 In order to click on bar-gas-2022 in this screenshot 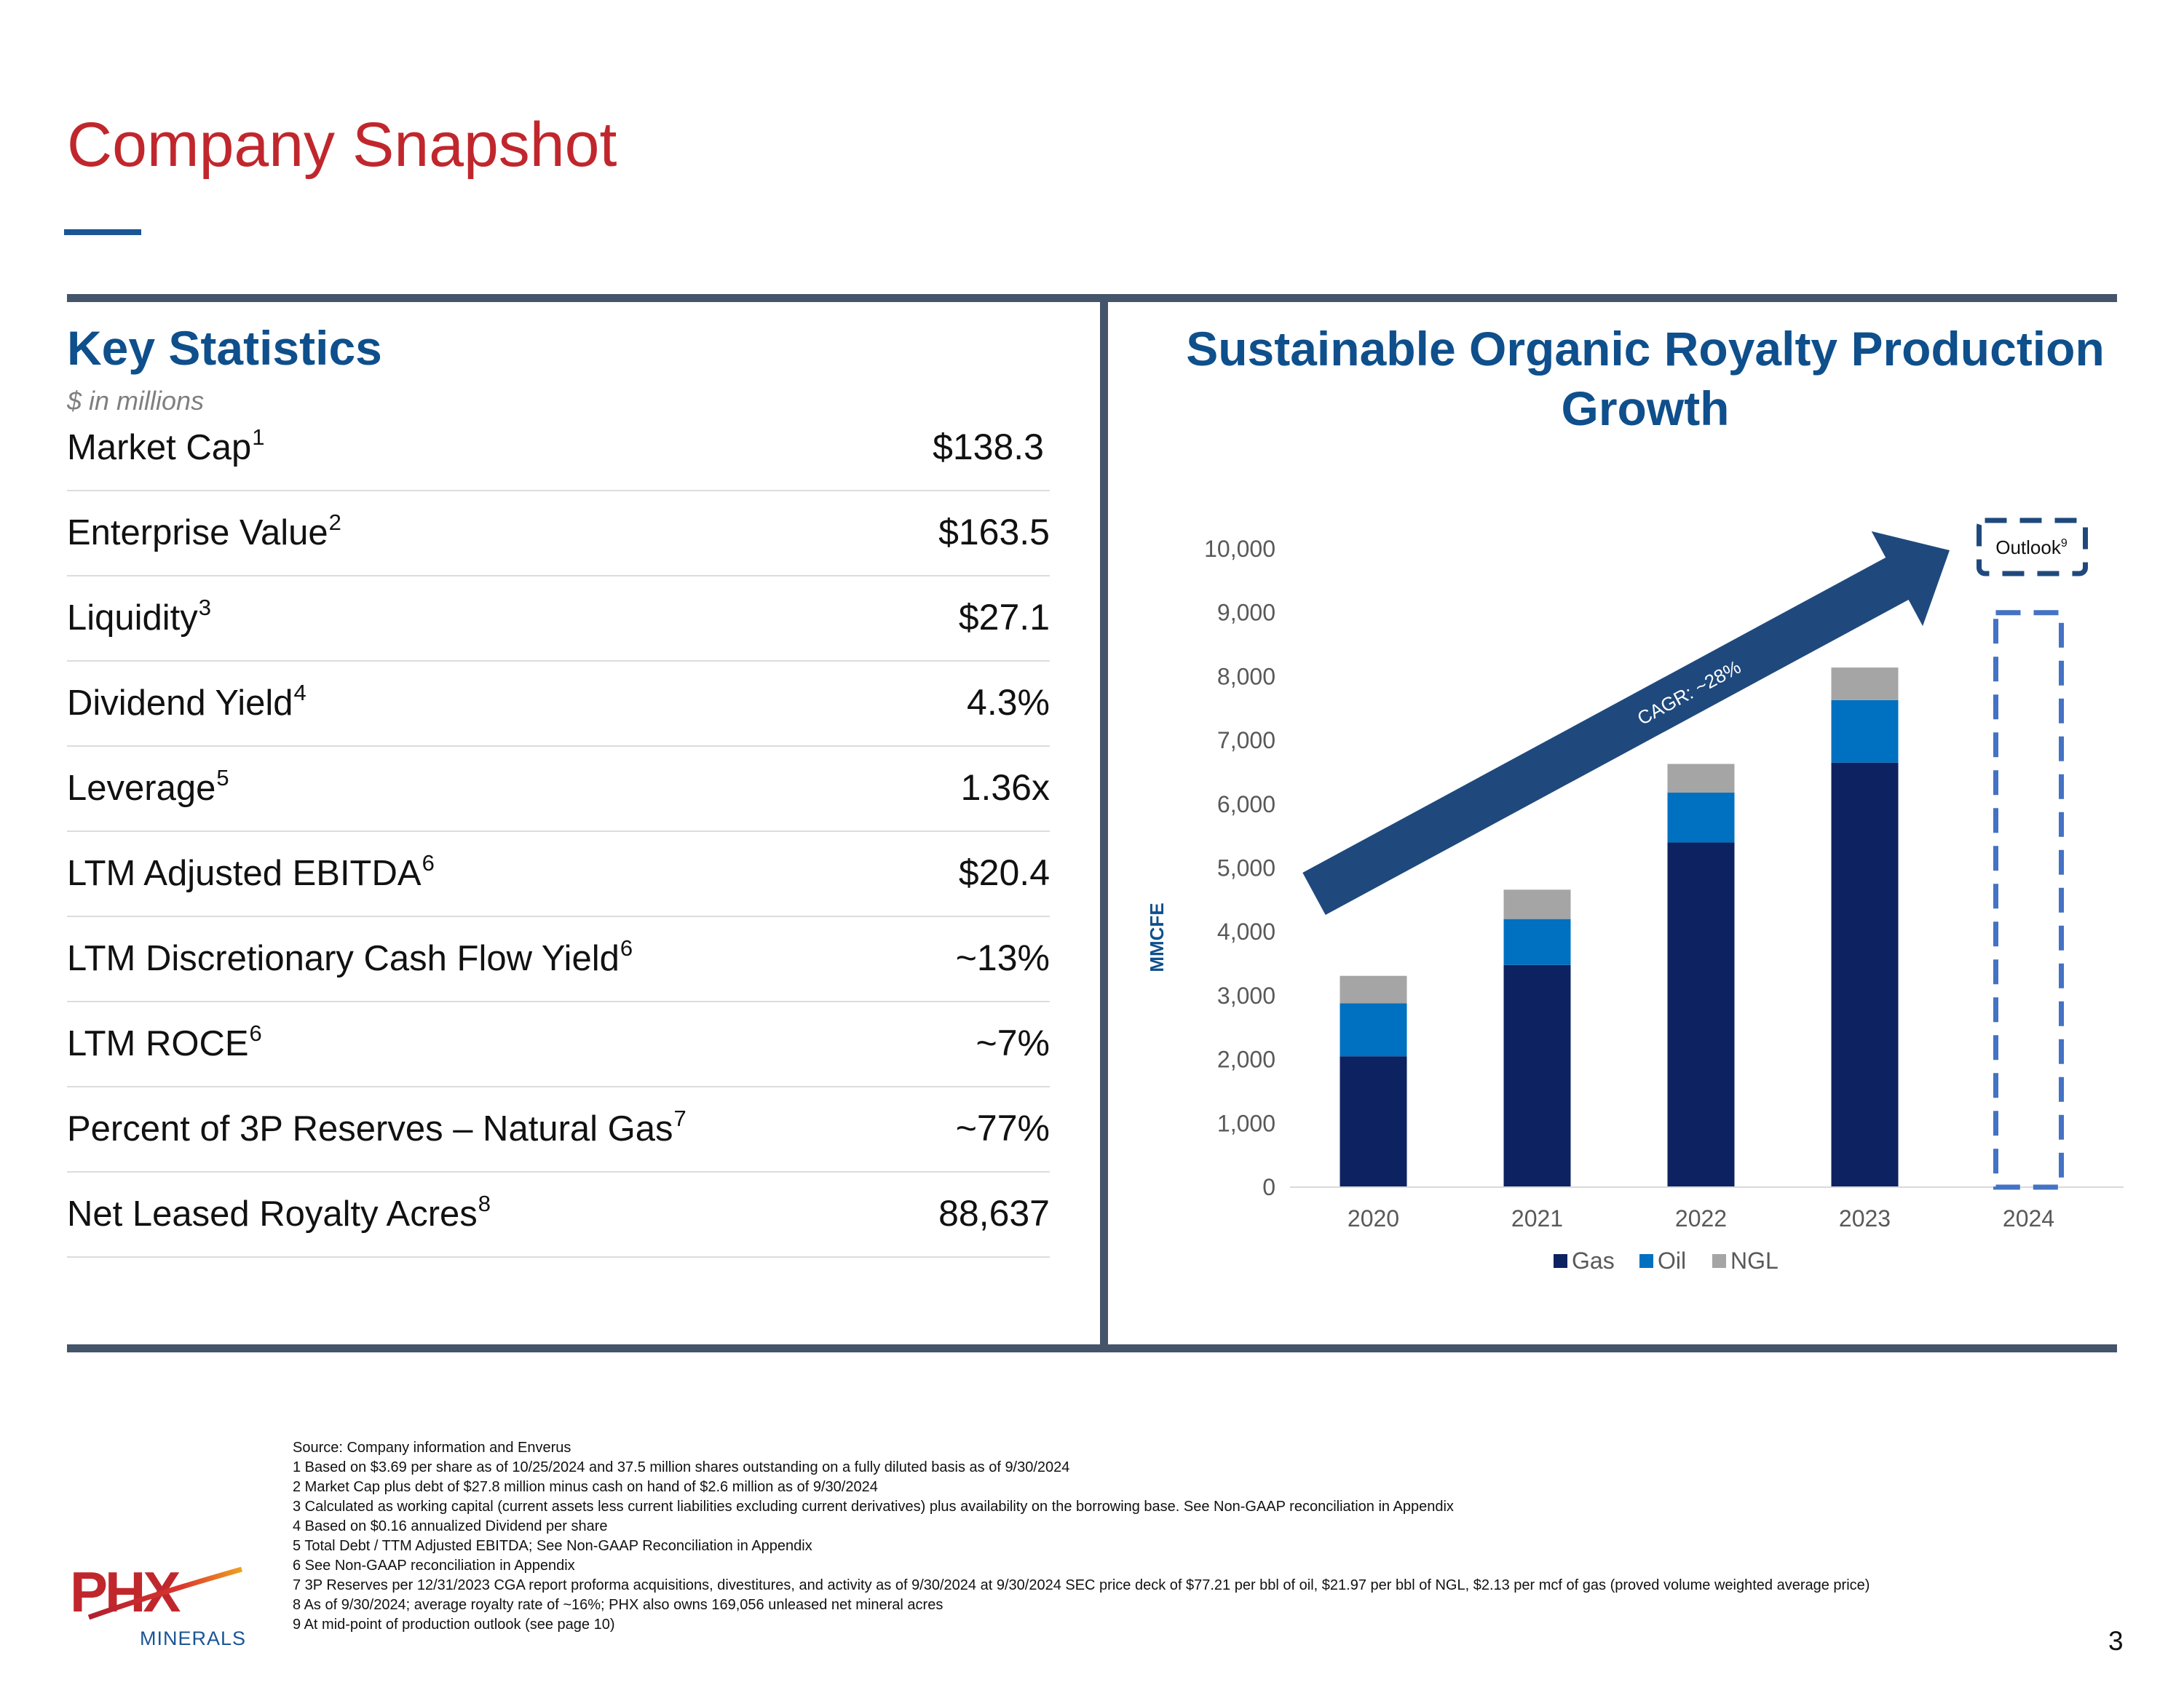, I will do `click(1701, 1014)`.